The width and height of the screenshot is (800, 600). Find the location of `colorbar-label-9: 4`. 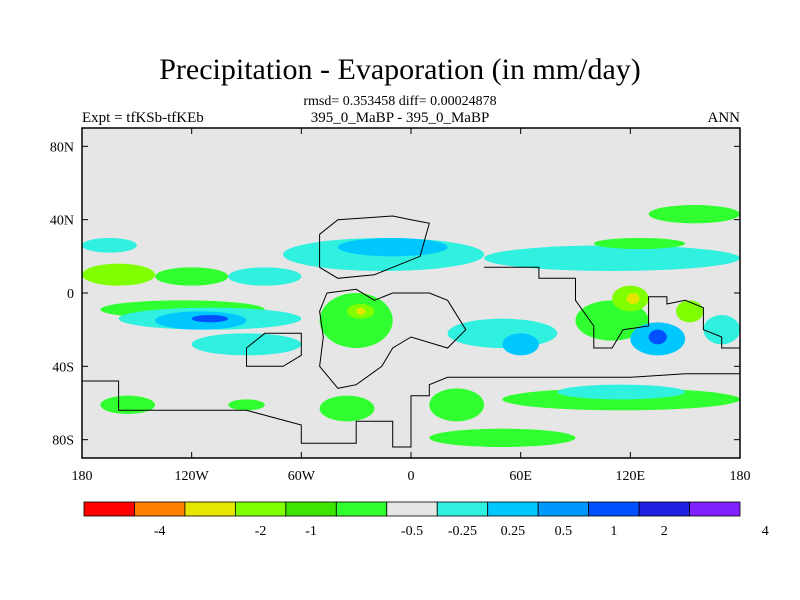

colorbar-label-9: 4 is located at coordinates (765, 531).